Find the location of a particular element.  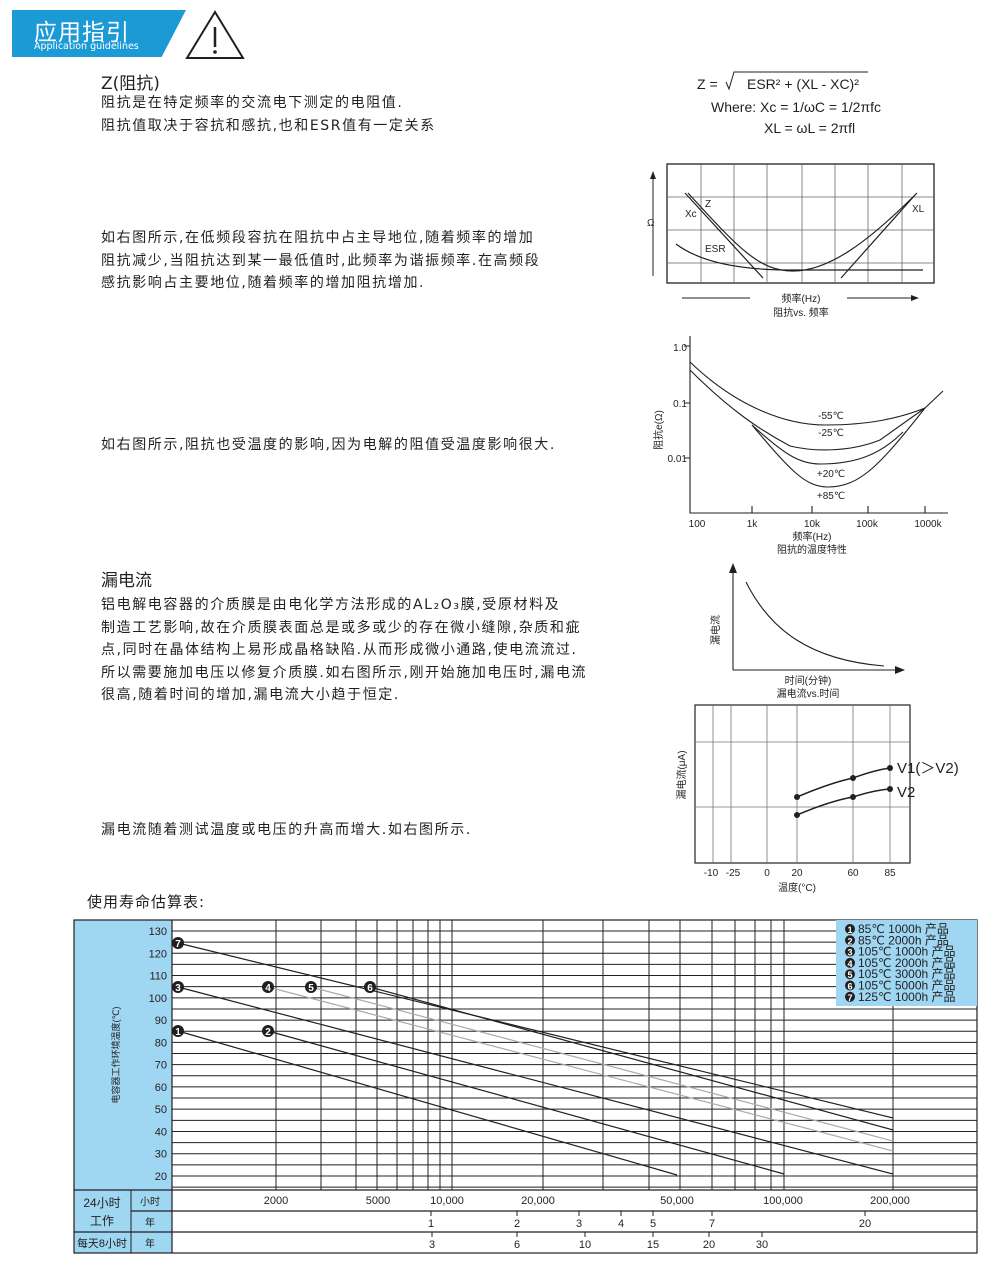

series-marker-label: 2 is located at coordinates (268, 1032).